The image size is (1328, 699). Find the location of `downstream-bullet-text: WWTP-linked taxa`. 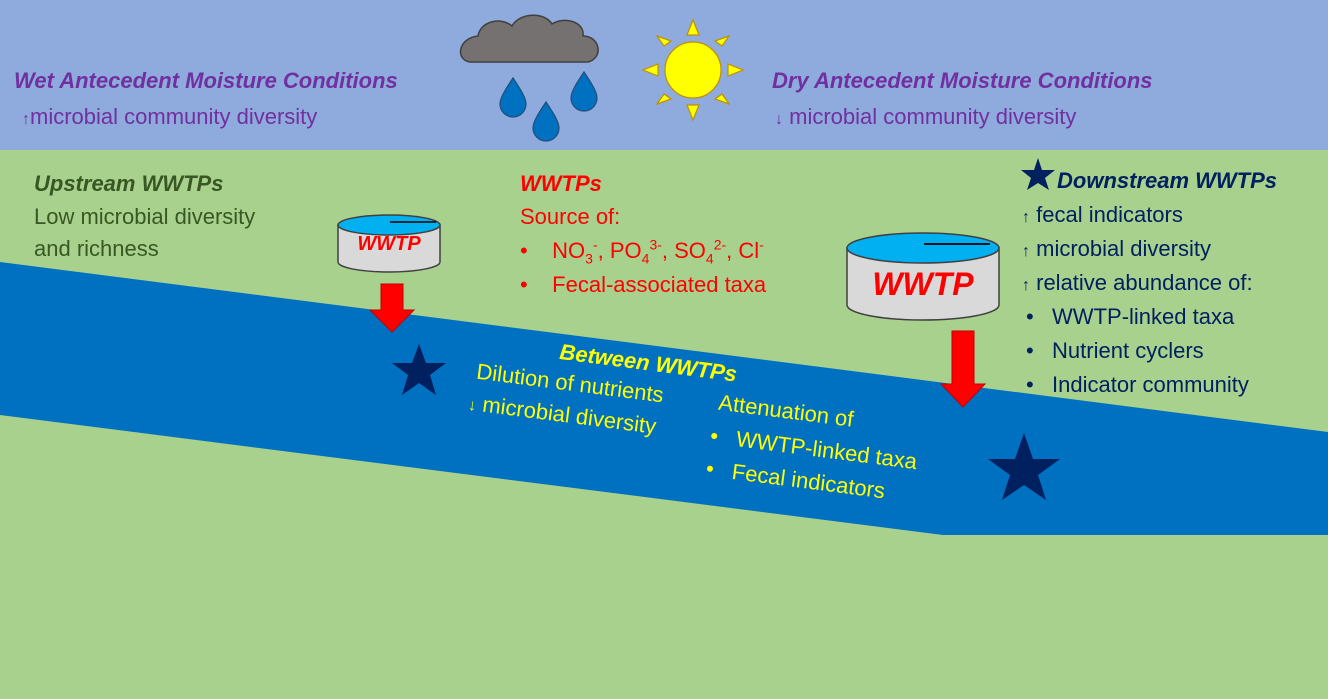

downstream-bullet-text: WWTP-linked taxa is located at coordinates (1143, 316).